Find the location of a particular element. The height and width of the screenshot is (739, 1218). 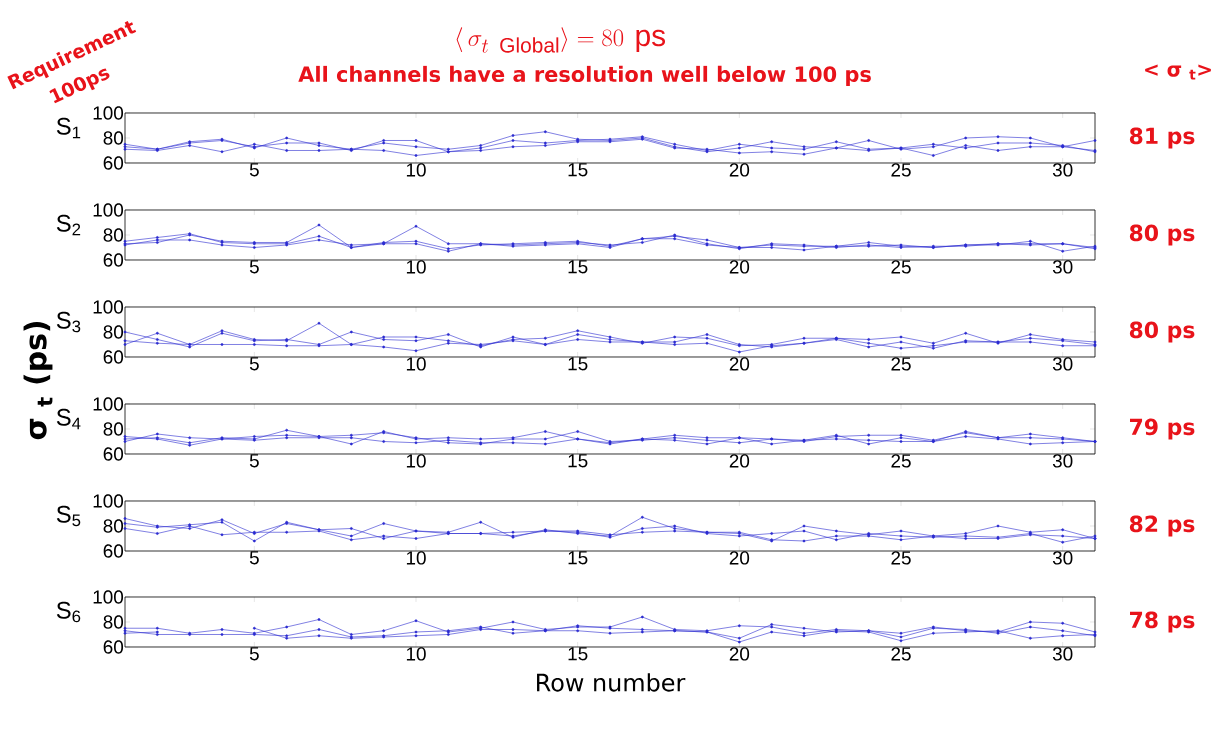

y-axis-title: S$_{3}$ is located at coordinates (68, 322).